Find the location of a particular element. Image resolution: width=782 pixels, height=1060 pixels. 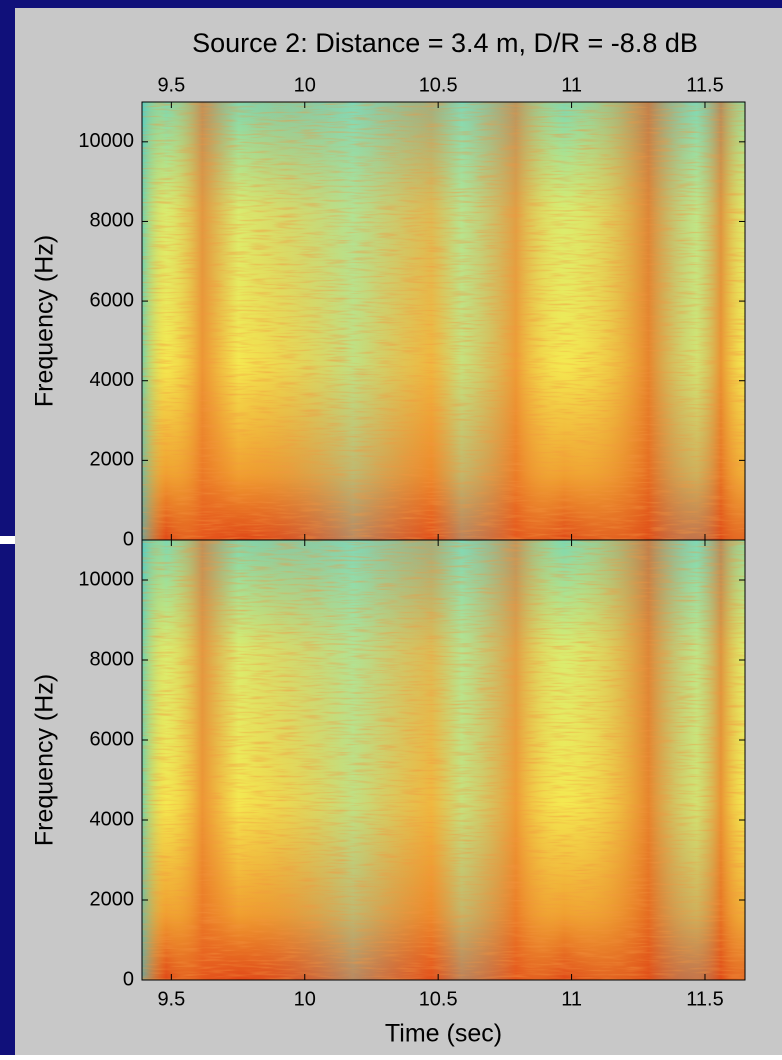

marker is located at coordinates (7, 540).